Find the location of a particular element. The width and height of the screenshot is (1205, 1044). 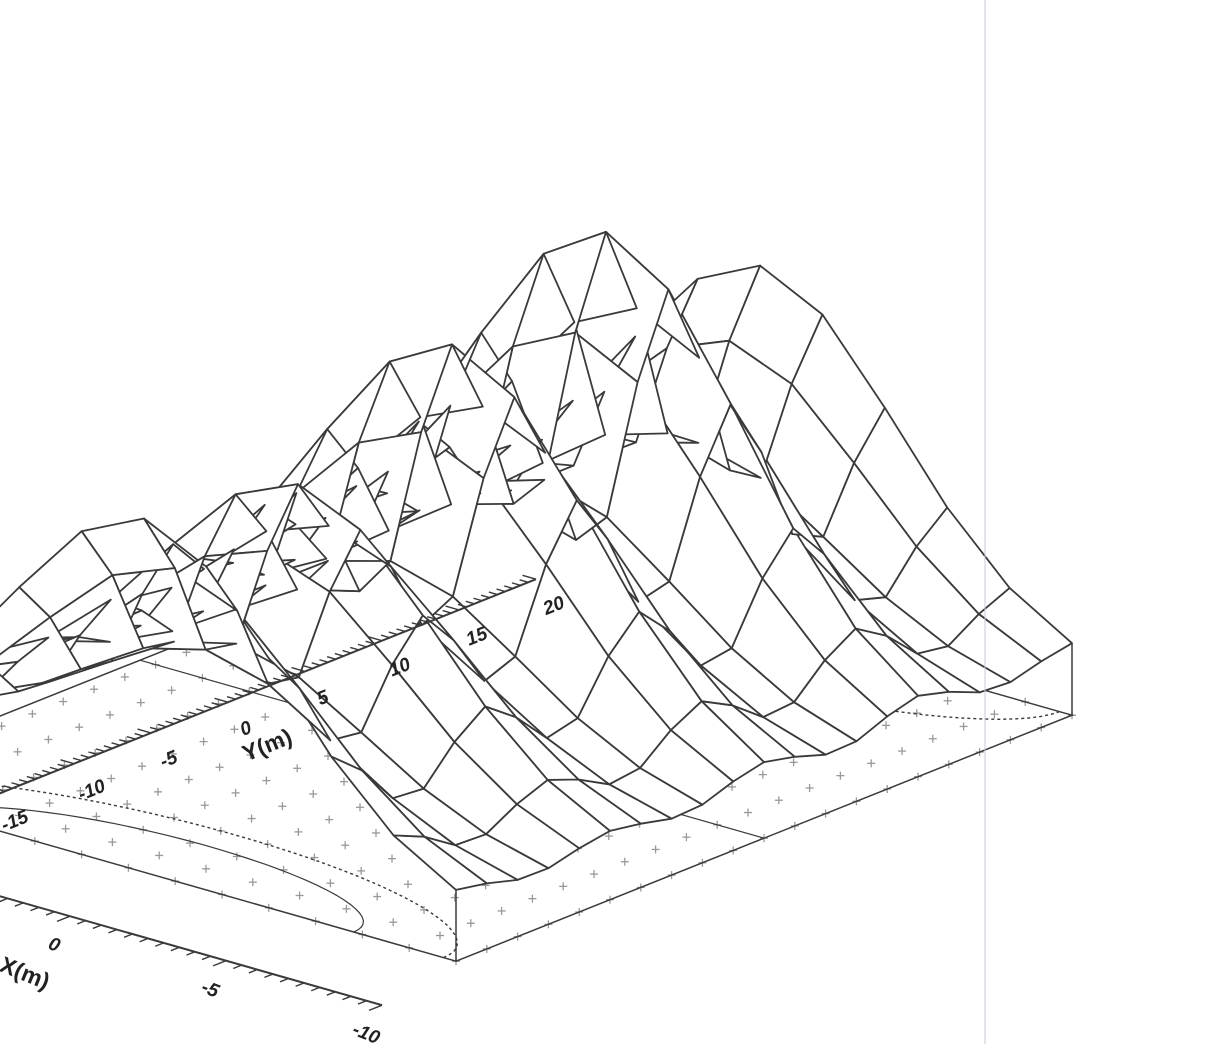

y-tick-label: -10 is located at coordinates (92, 791).